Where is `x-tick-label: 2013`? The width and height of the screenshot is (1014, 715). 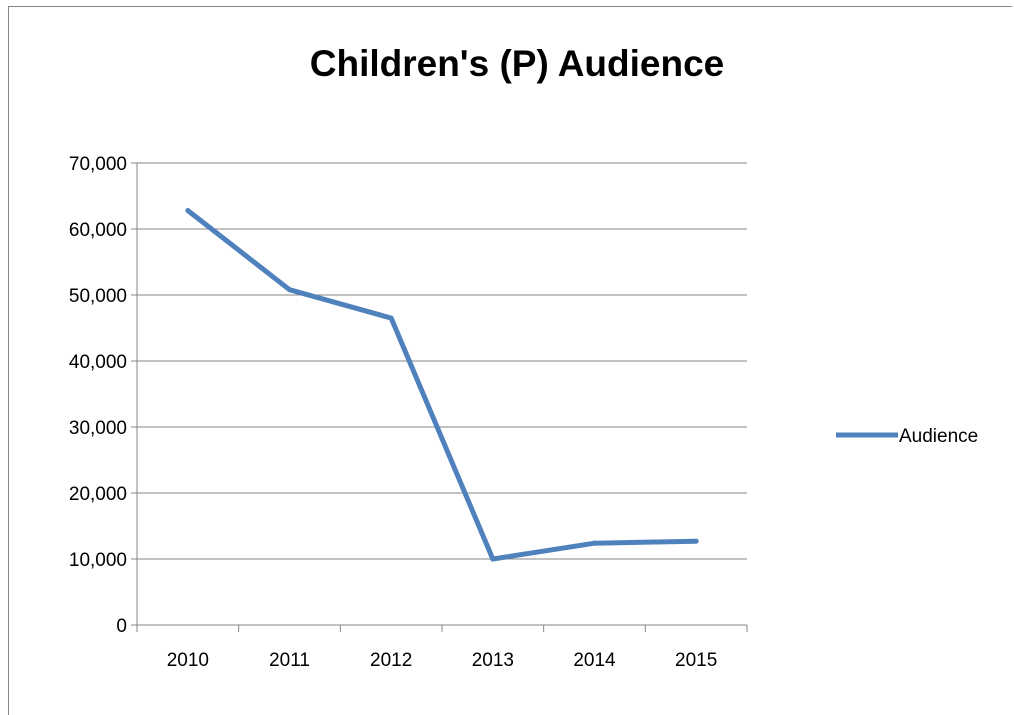 x-tick-label: 2013 is located at coordinates (493, 660).